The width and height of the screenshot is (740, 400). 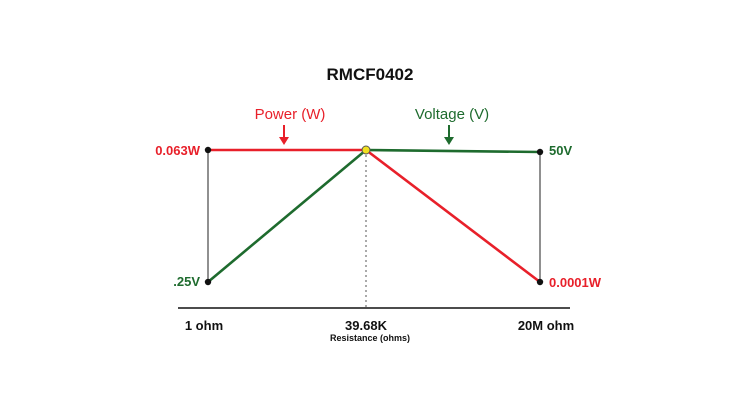 I want to click on chart-title: RMCF0402, so click(x=370, y=74).